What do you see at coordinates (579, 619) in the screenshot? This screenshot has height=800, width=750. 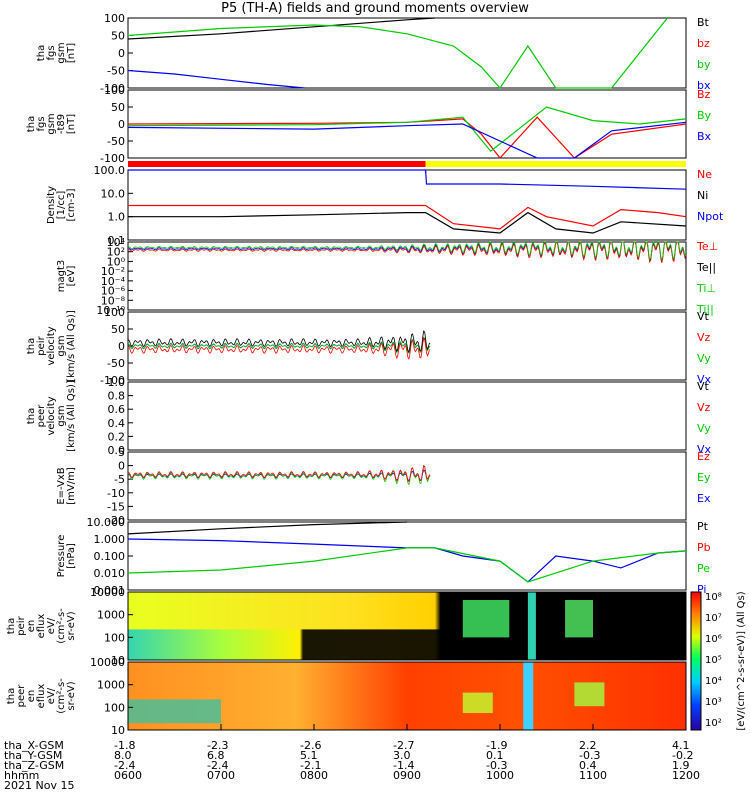 I see `peir-spectrogram-band2` at bounding box center [579, 619].